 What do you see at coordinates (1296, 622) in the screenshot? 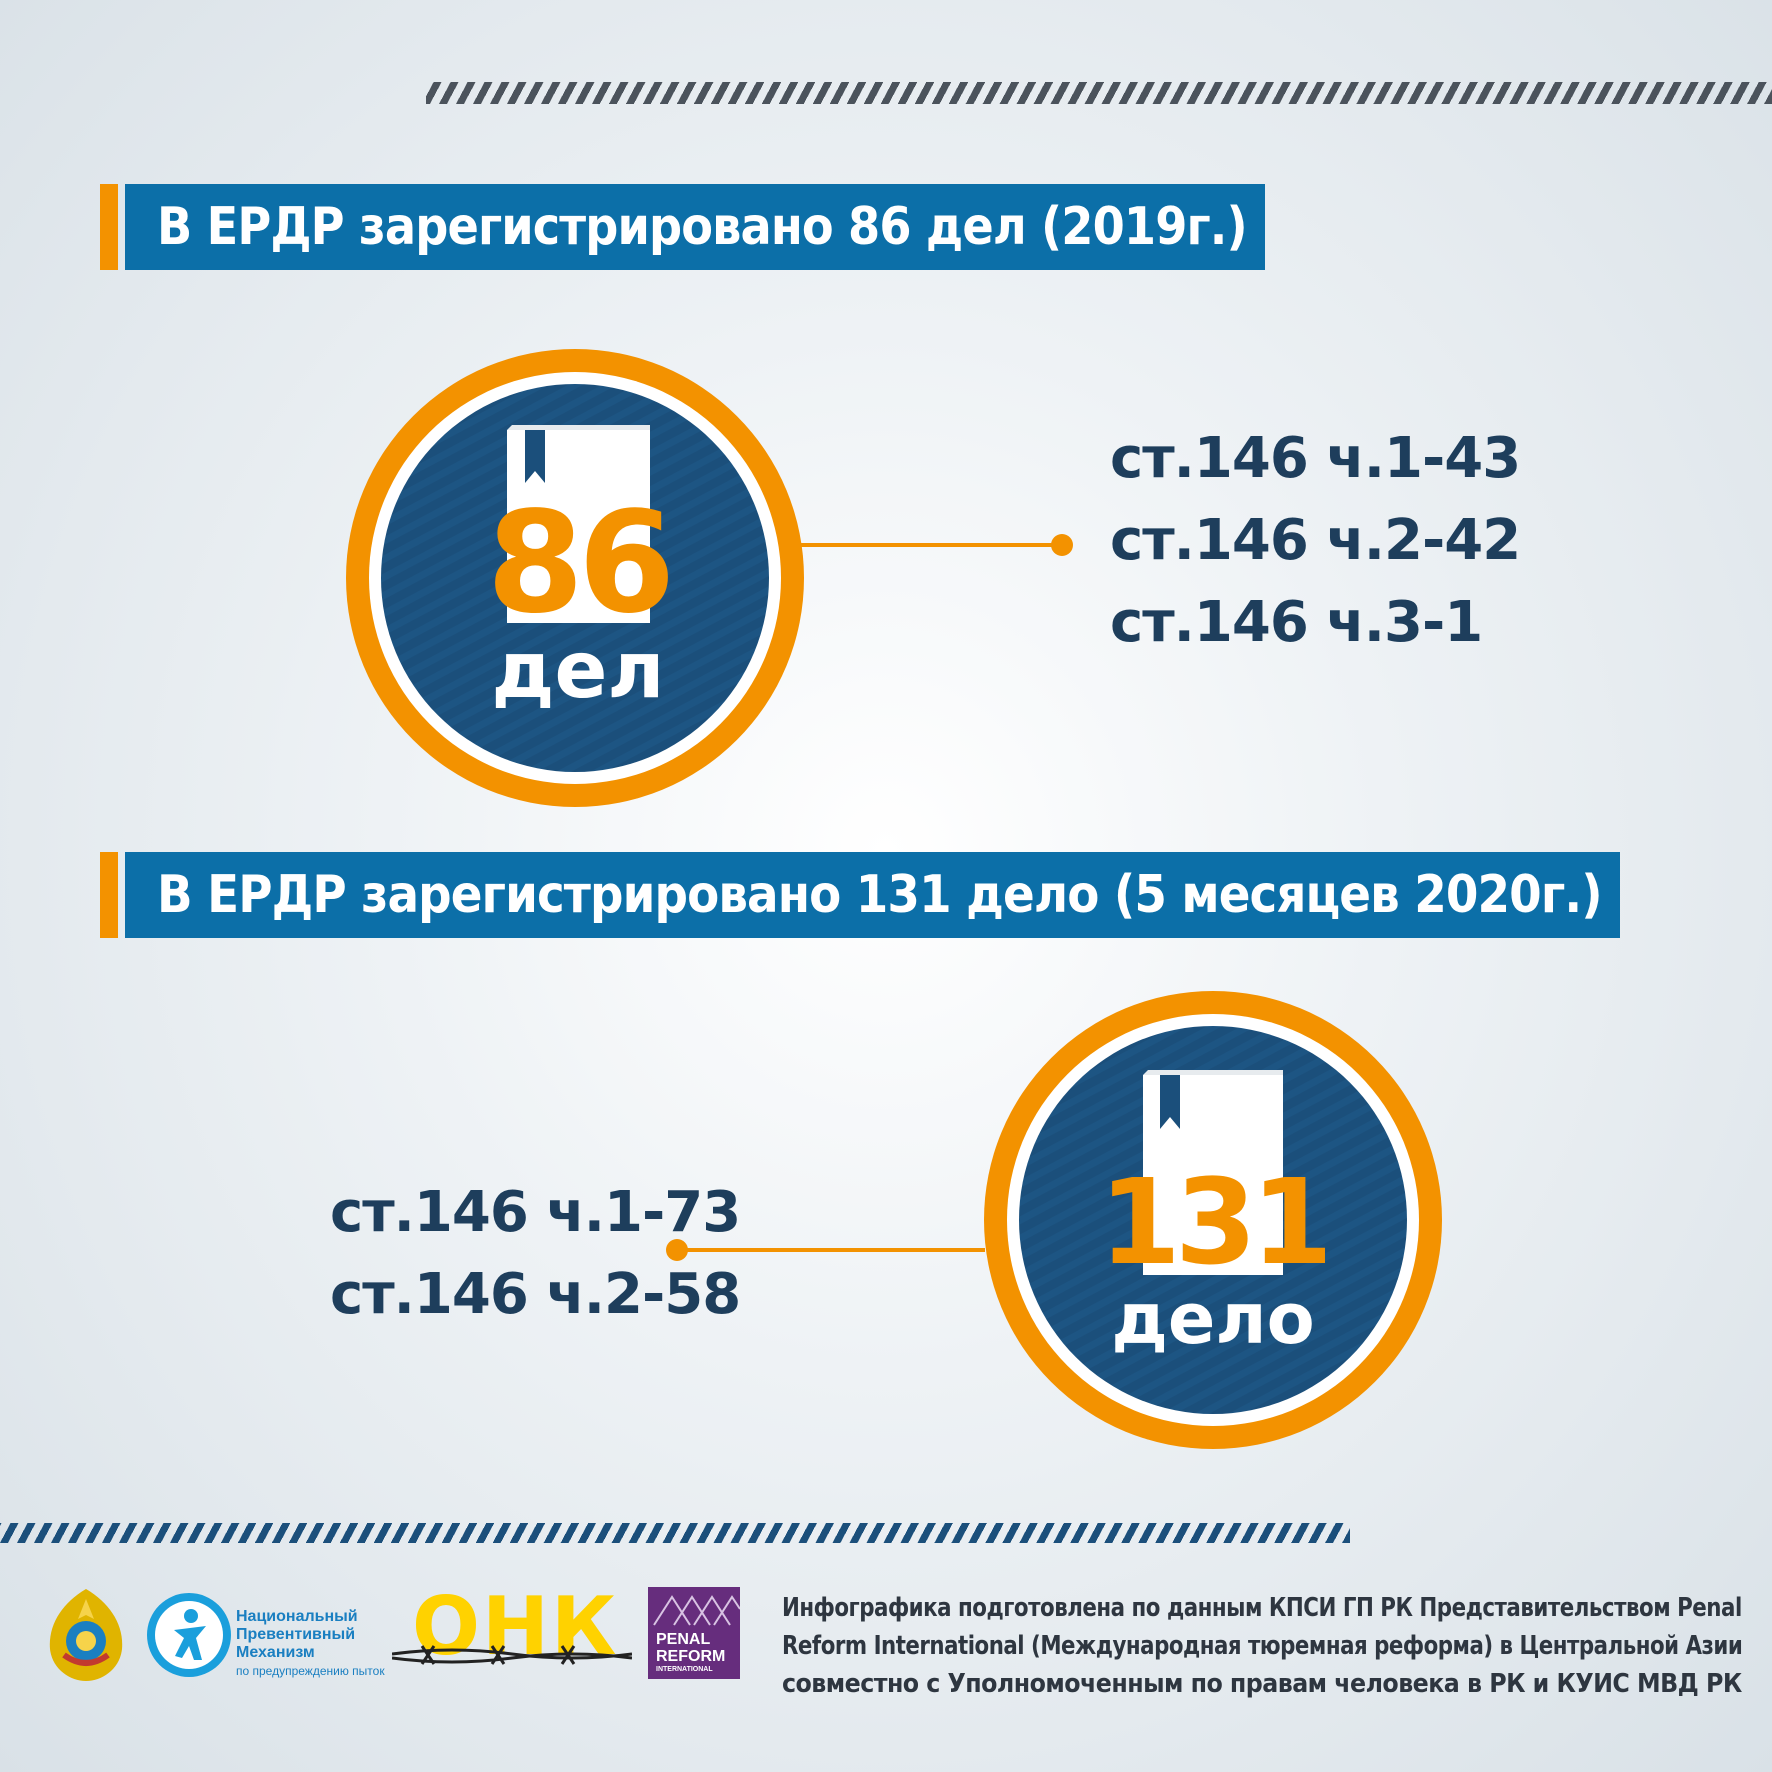
I see `list-item: ст.146 ч.3-1` at bounding box center [1296, 622].